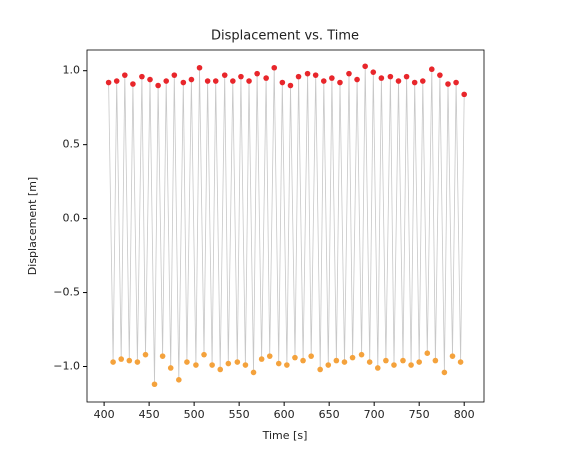 Image resolution: width=564 pixels, height=461 pixels. What do you see at coordinates (239, 414) in the screenshot?
I see `x-tick-label: 550` at bounding box center [239, 414].